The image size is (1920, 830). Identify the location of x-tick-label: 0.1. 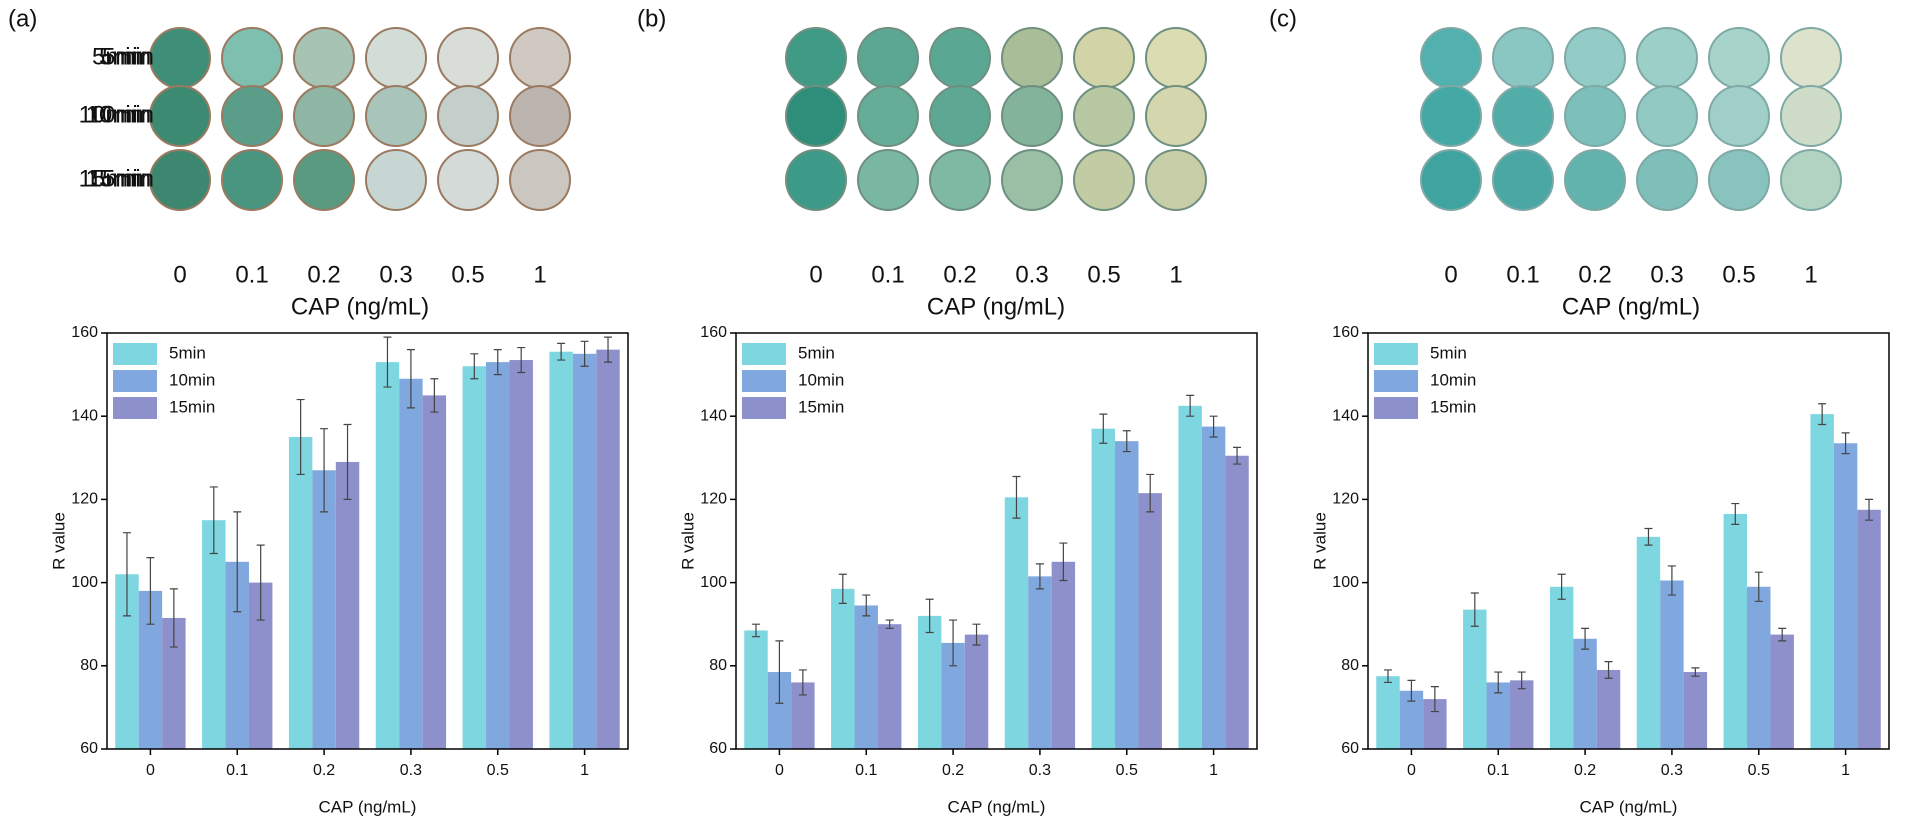
(866, 770).